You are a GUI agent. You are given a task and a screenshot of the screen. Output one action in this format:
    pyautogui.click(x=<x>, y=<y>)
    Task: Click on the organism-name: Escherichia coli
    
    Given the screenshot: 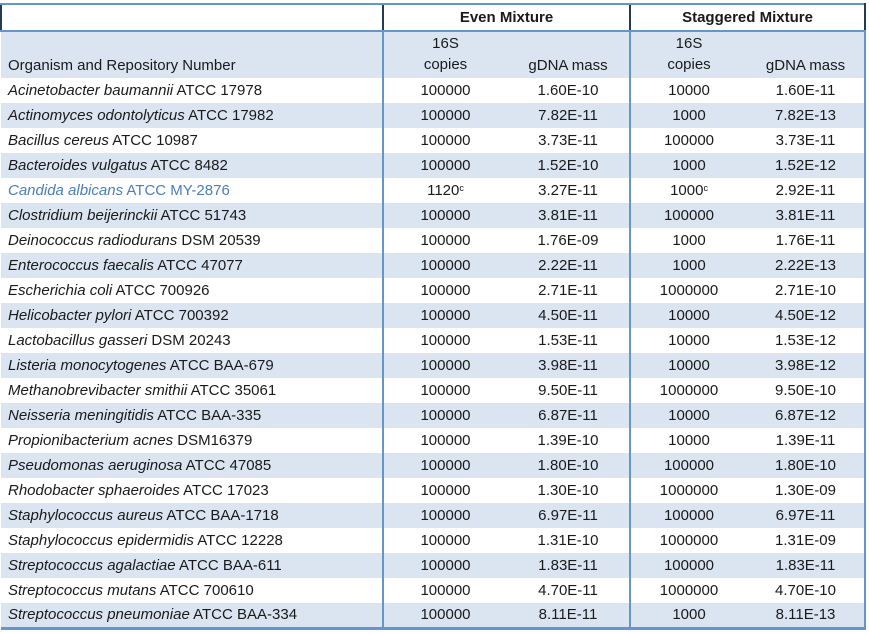 What is the action you would take?
    pyautogui.click(x=60, y=290)
    